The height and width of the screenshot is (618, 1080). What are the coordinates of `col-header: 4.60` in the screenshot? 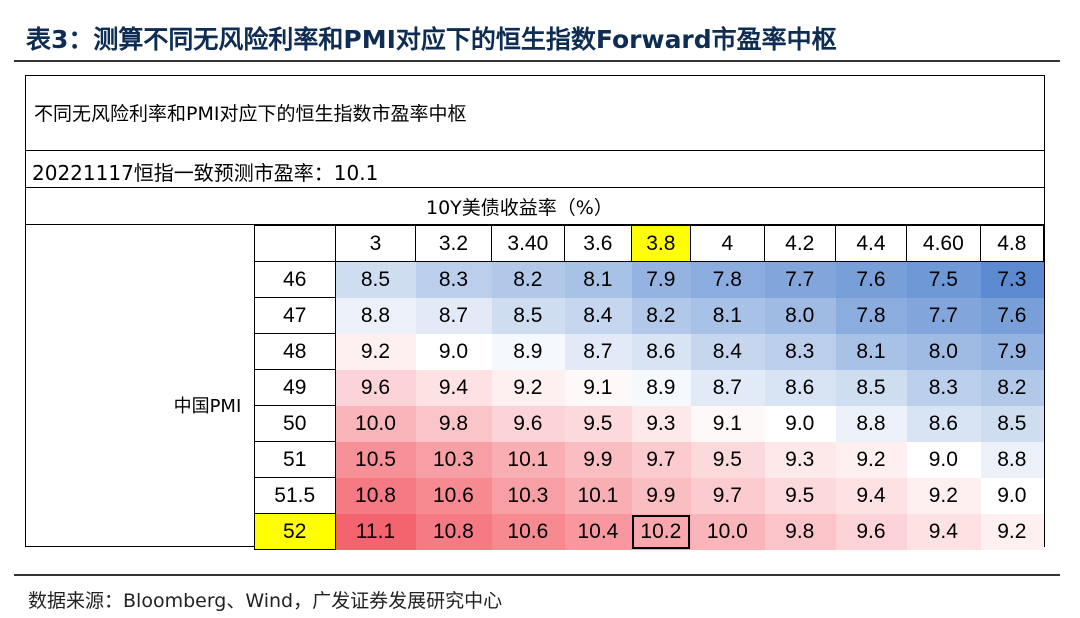 It's located at (943, 243).